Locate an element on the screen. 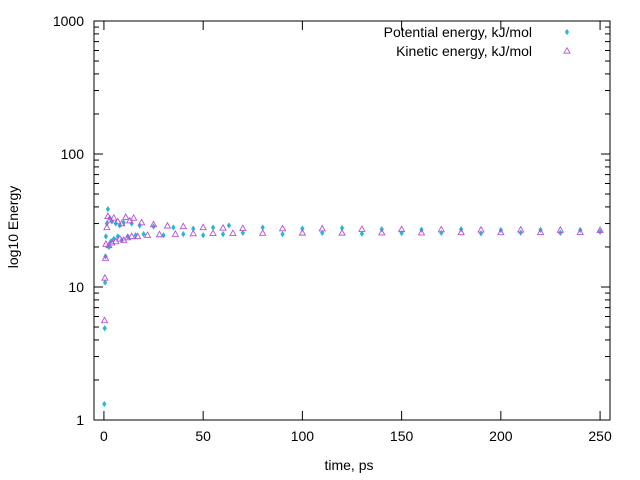  y-tick-label: 1000 is located at coordinates (68, 21).